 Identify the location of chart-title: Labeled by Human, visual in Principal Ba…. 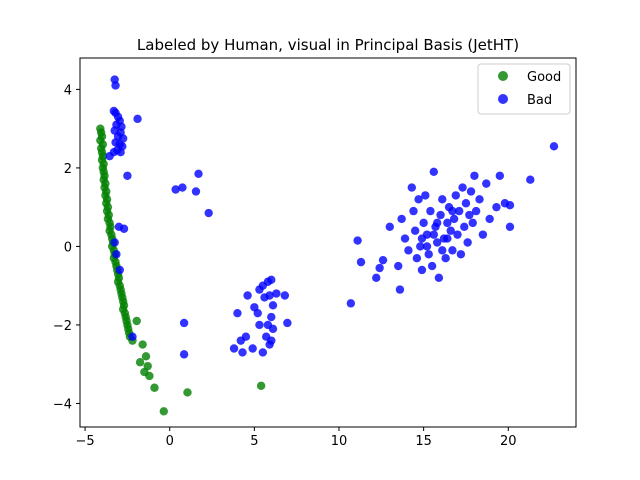
(328, 45).